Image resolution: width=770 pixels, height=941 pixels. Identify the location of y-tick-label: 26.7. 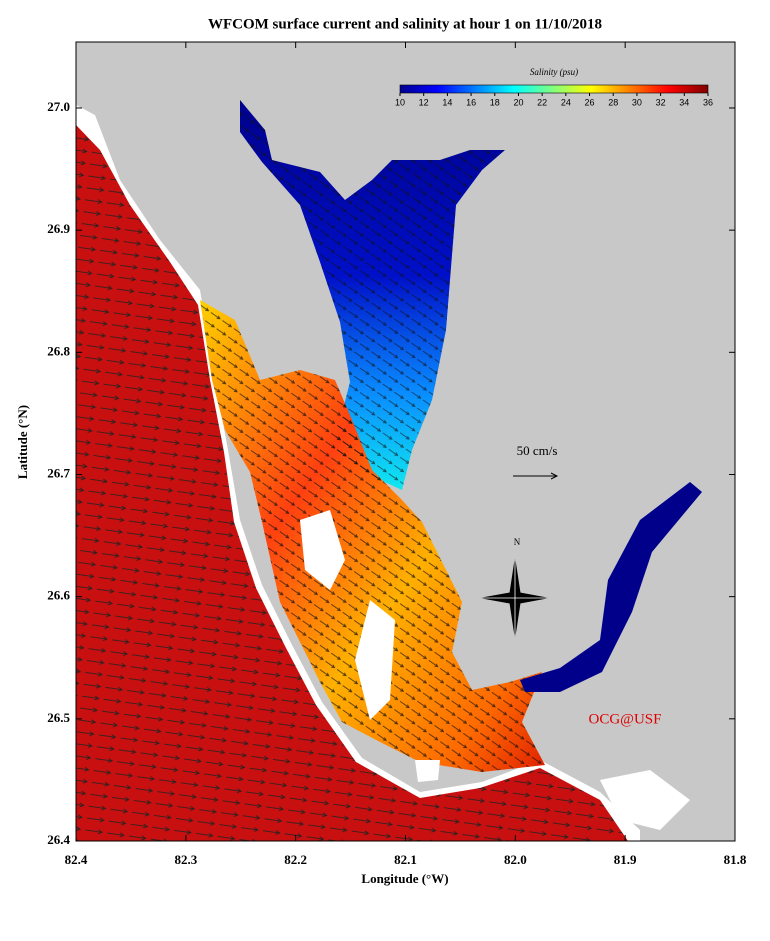
(58, 472).